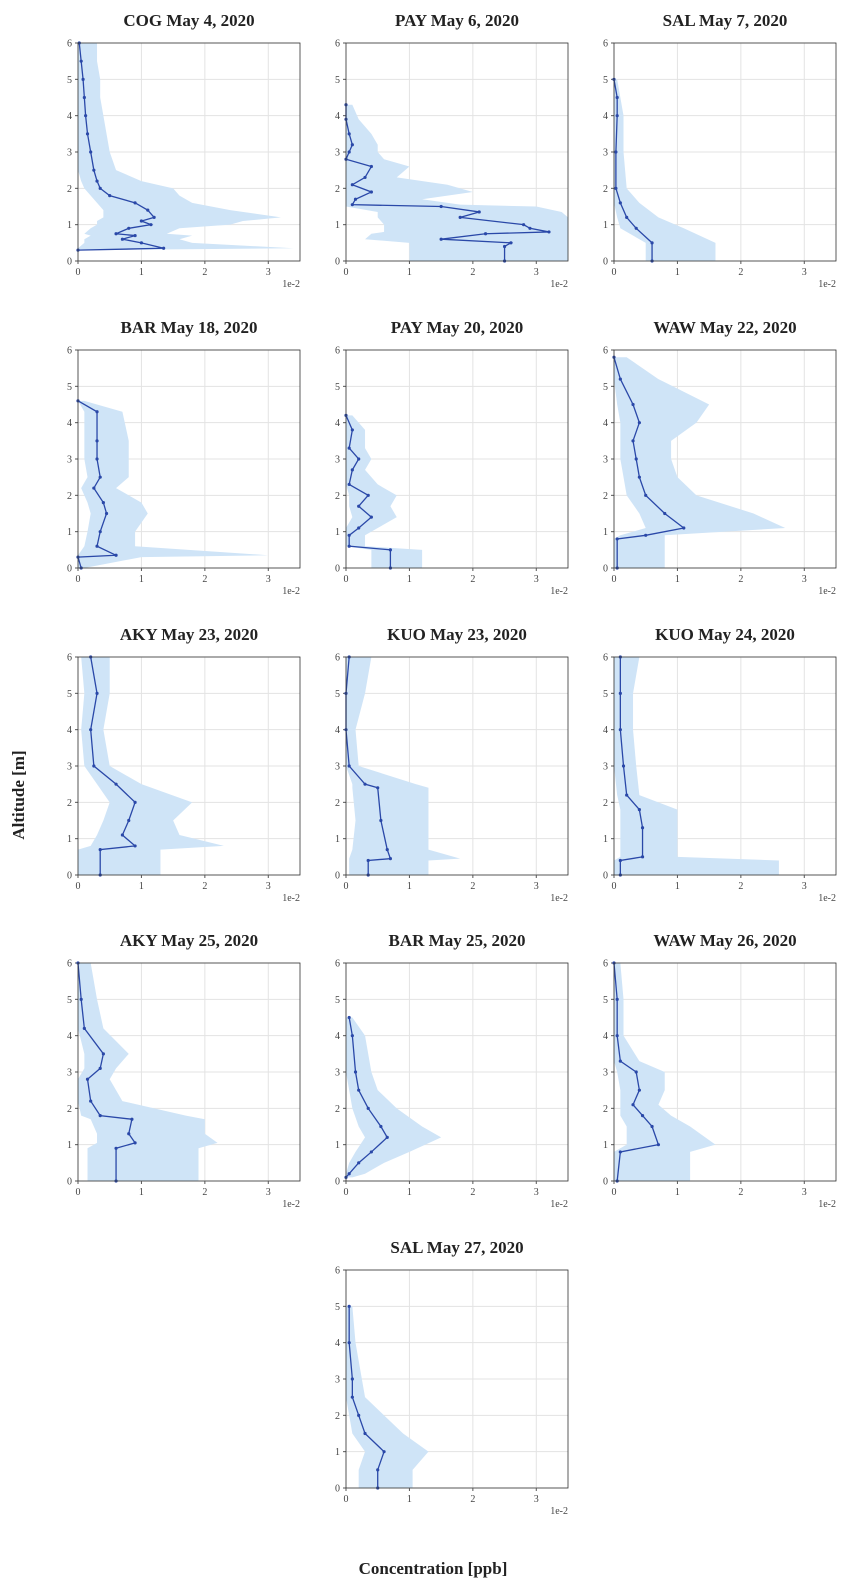 This screenshot has height=1592, width=847. Describe the element at coordinates (452, 1070) in the screenshot. I see `panel: BAR May 25, 2020 0 1 2 3 0 1 2 3 4 5 6 1e-2` at that location.